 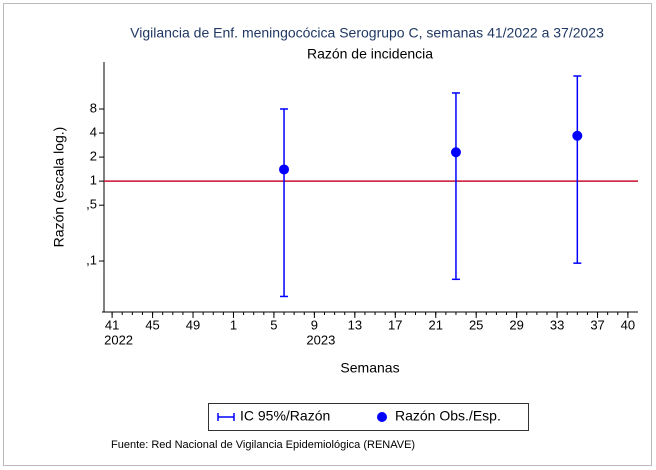 I want to click on y-tick-label: 4, so click(x=93, y=131).